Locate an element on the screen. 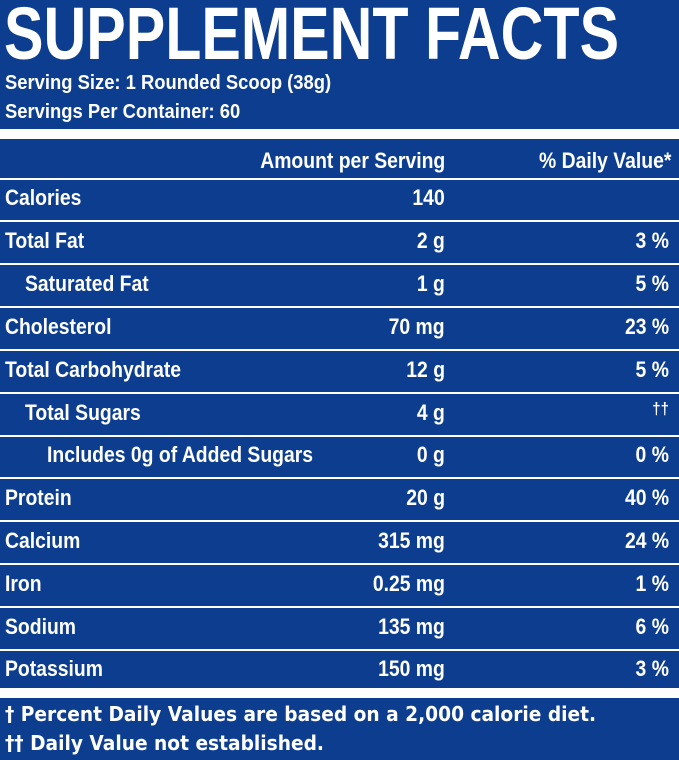  row-amount-total-fat: 2 g is located at coordinates (431, 240).